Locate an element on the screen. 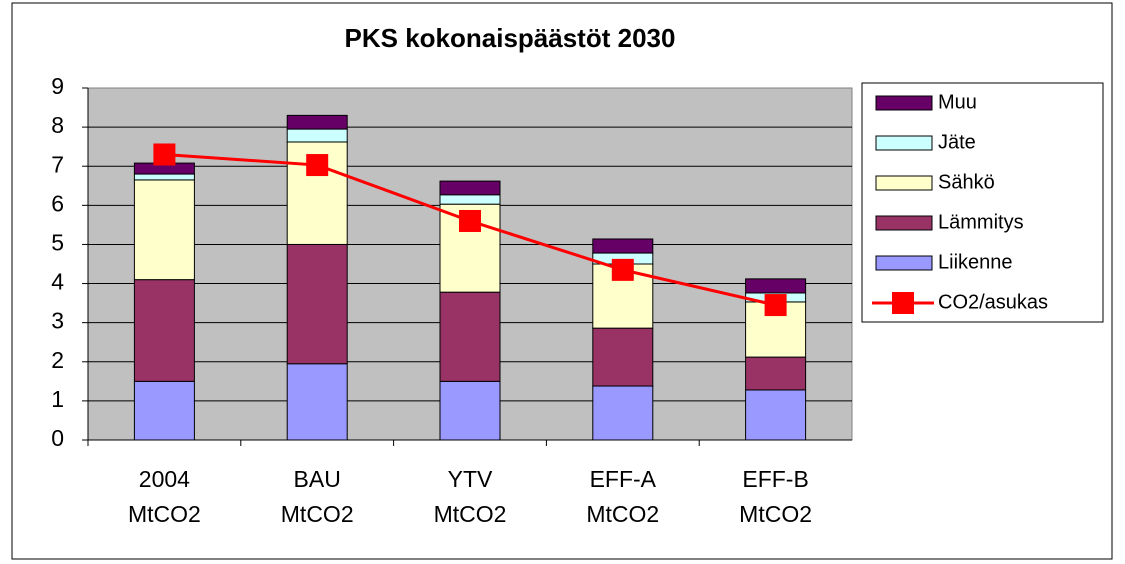 The width and height of the screenshot is (1125, 564). legend-label: Sähkö is located at coordinates (966, 182).